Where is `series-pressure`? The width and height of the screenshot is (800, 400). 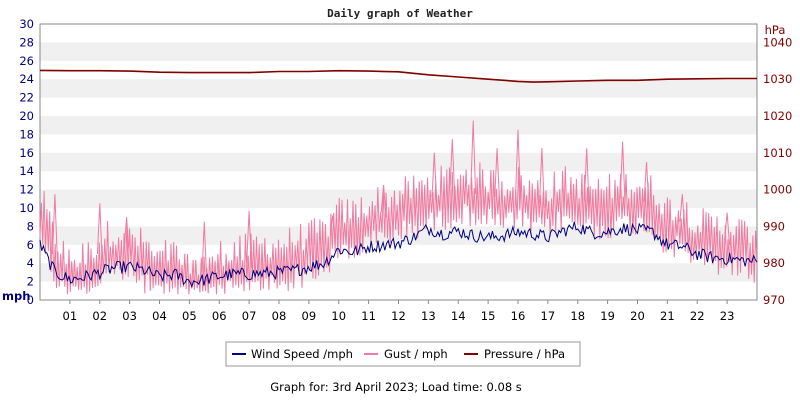
series-pressure is located at coordinates (398, 76).